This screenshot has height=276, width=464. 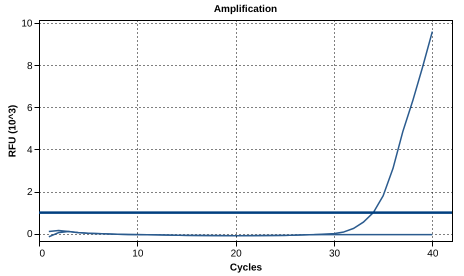 What do you see at coordinates (236, 254) in the screenshot?
I see `x-tick-label: 20` at bounding box center [236, 254].